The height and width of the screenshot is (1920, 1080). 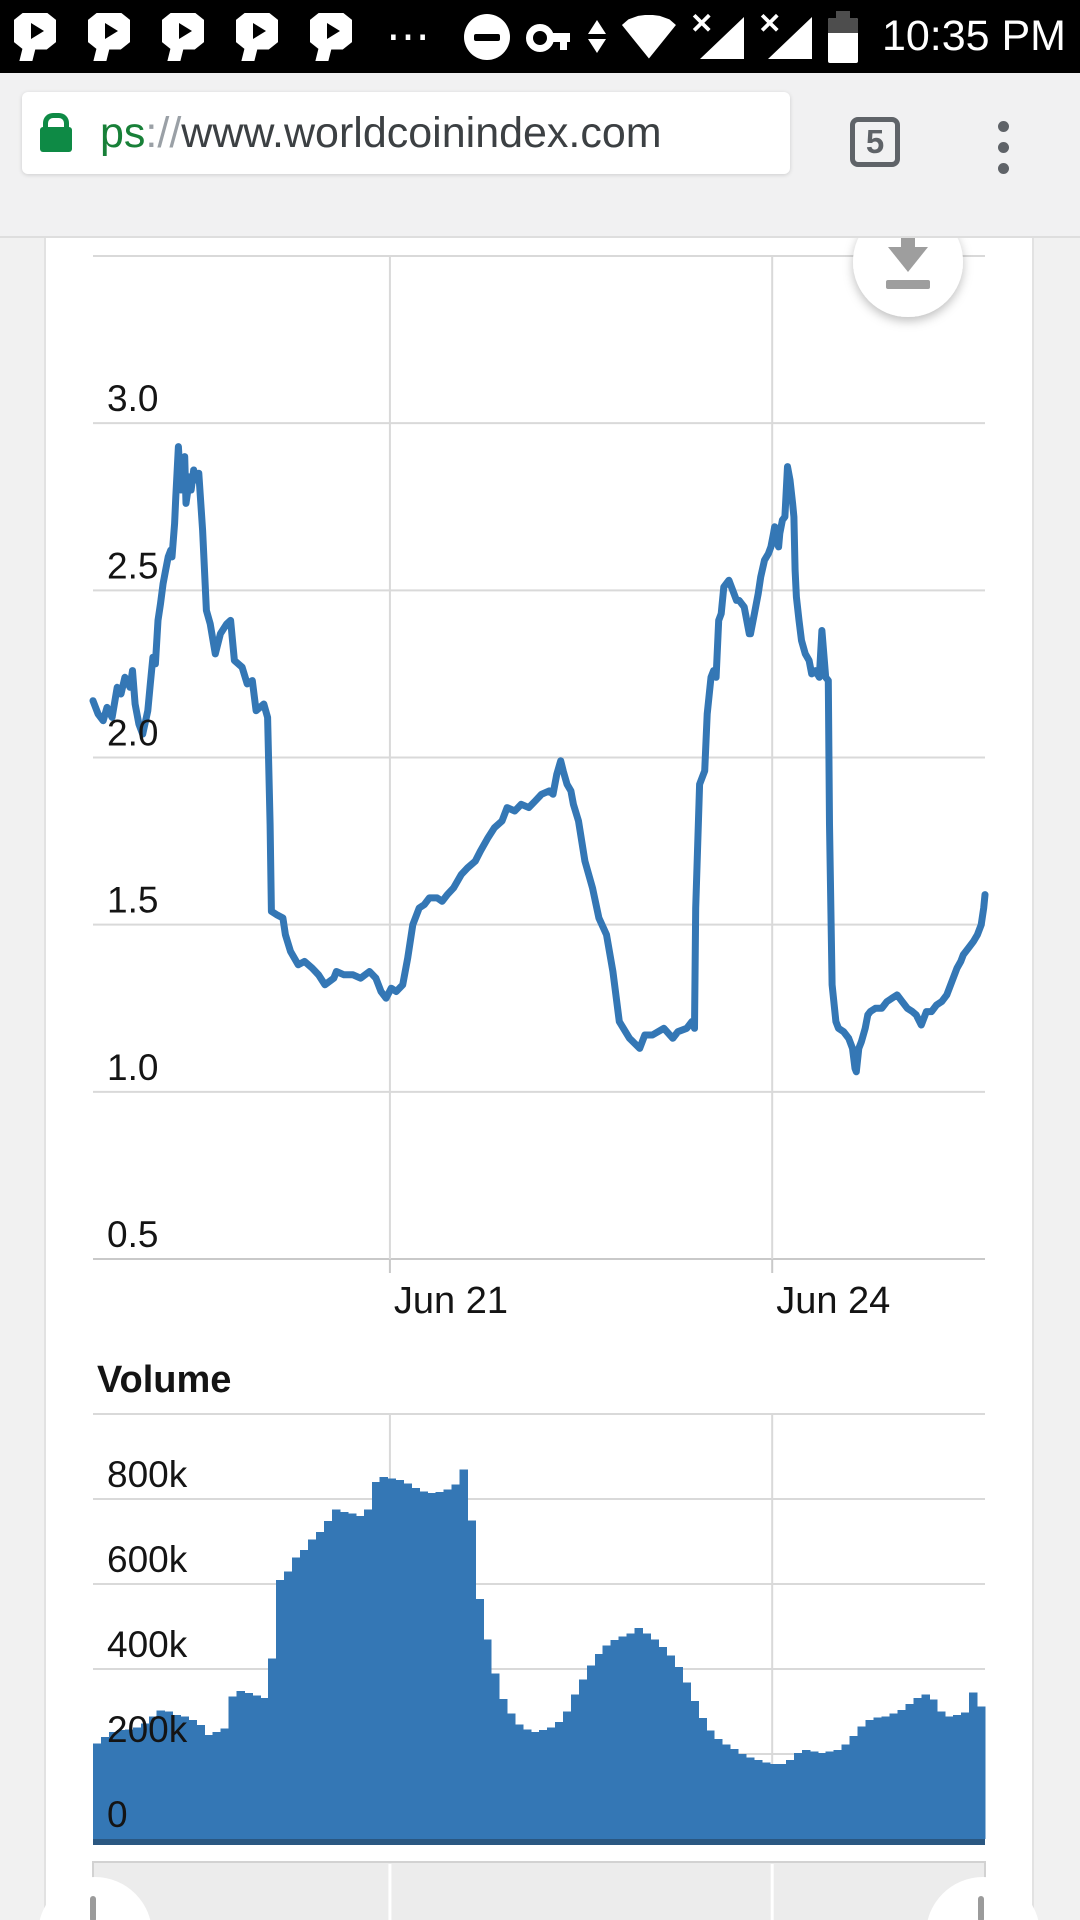 I want to click on price-y-tick-label: 0.5, so click(x=132, y=1234).